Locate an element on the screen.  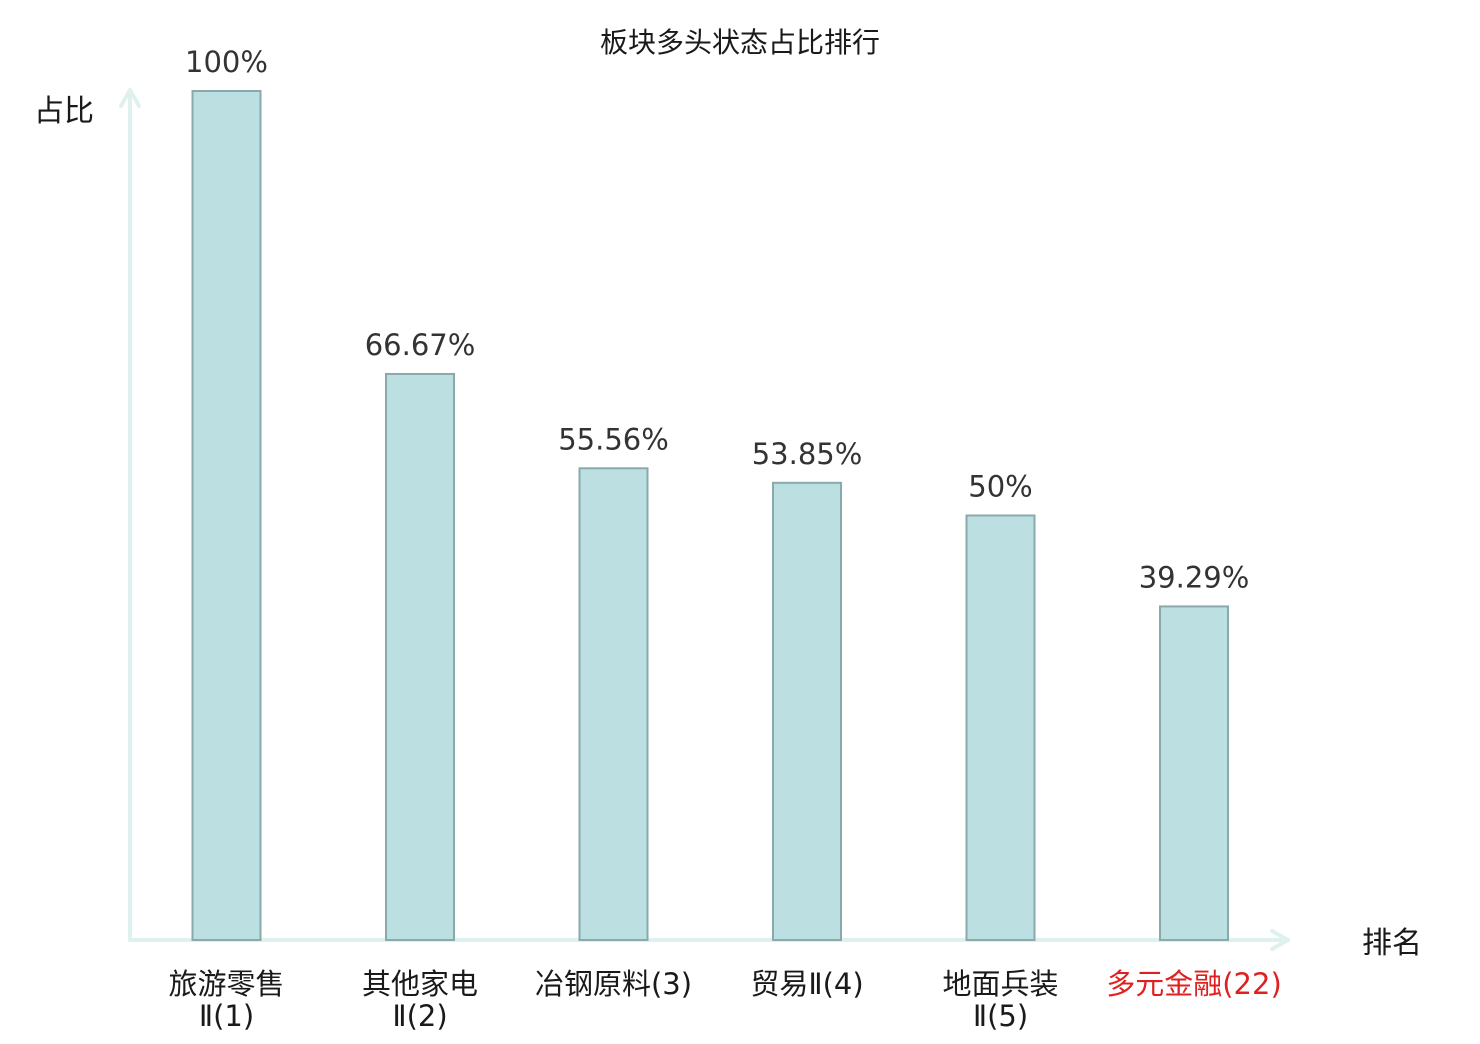
category-label: 地面兵装 is located at coordinates (1000, 984).